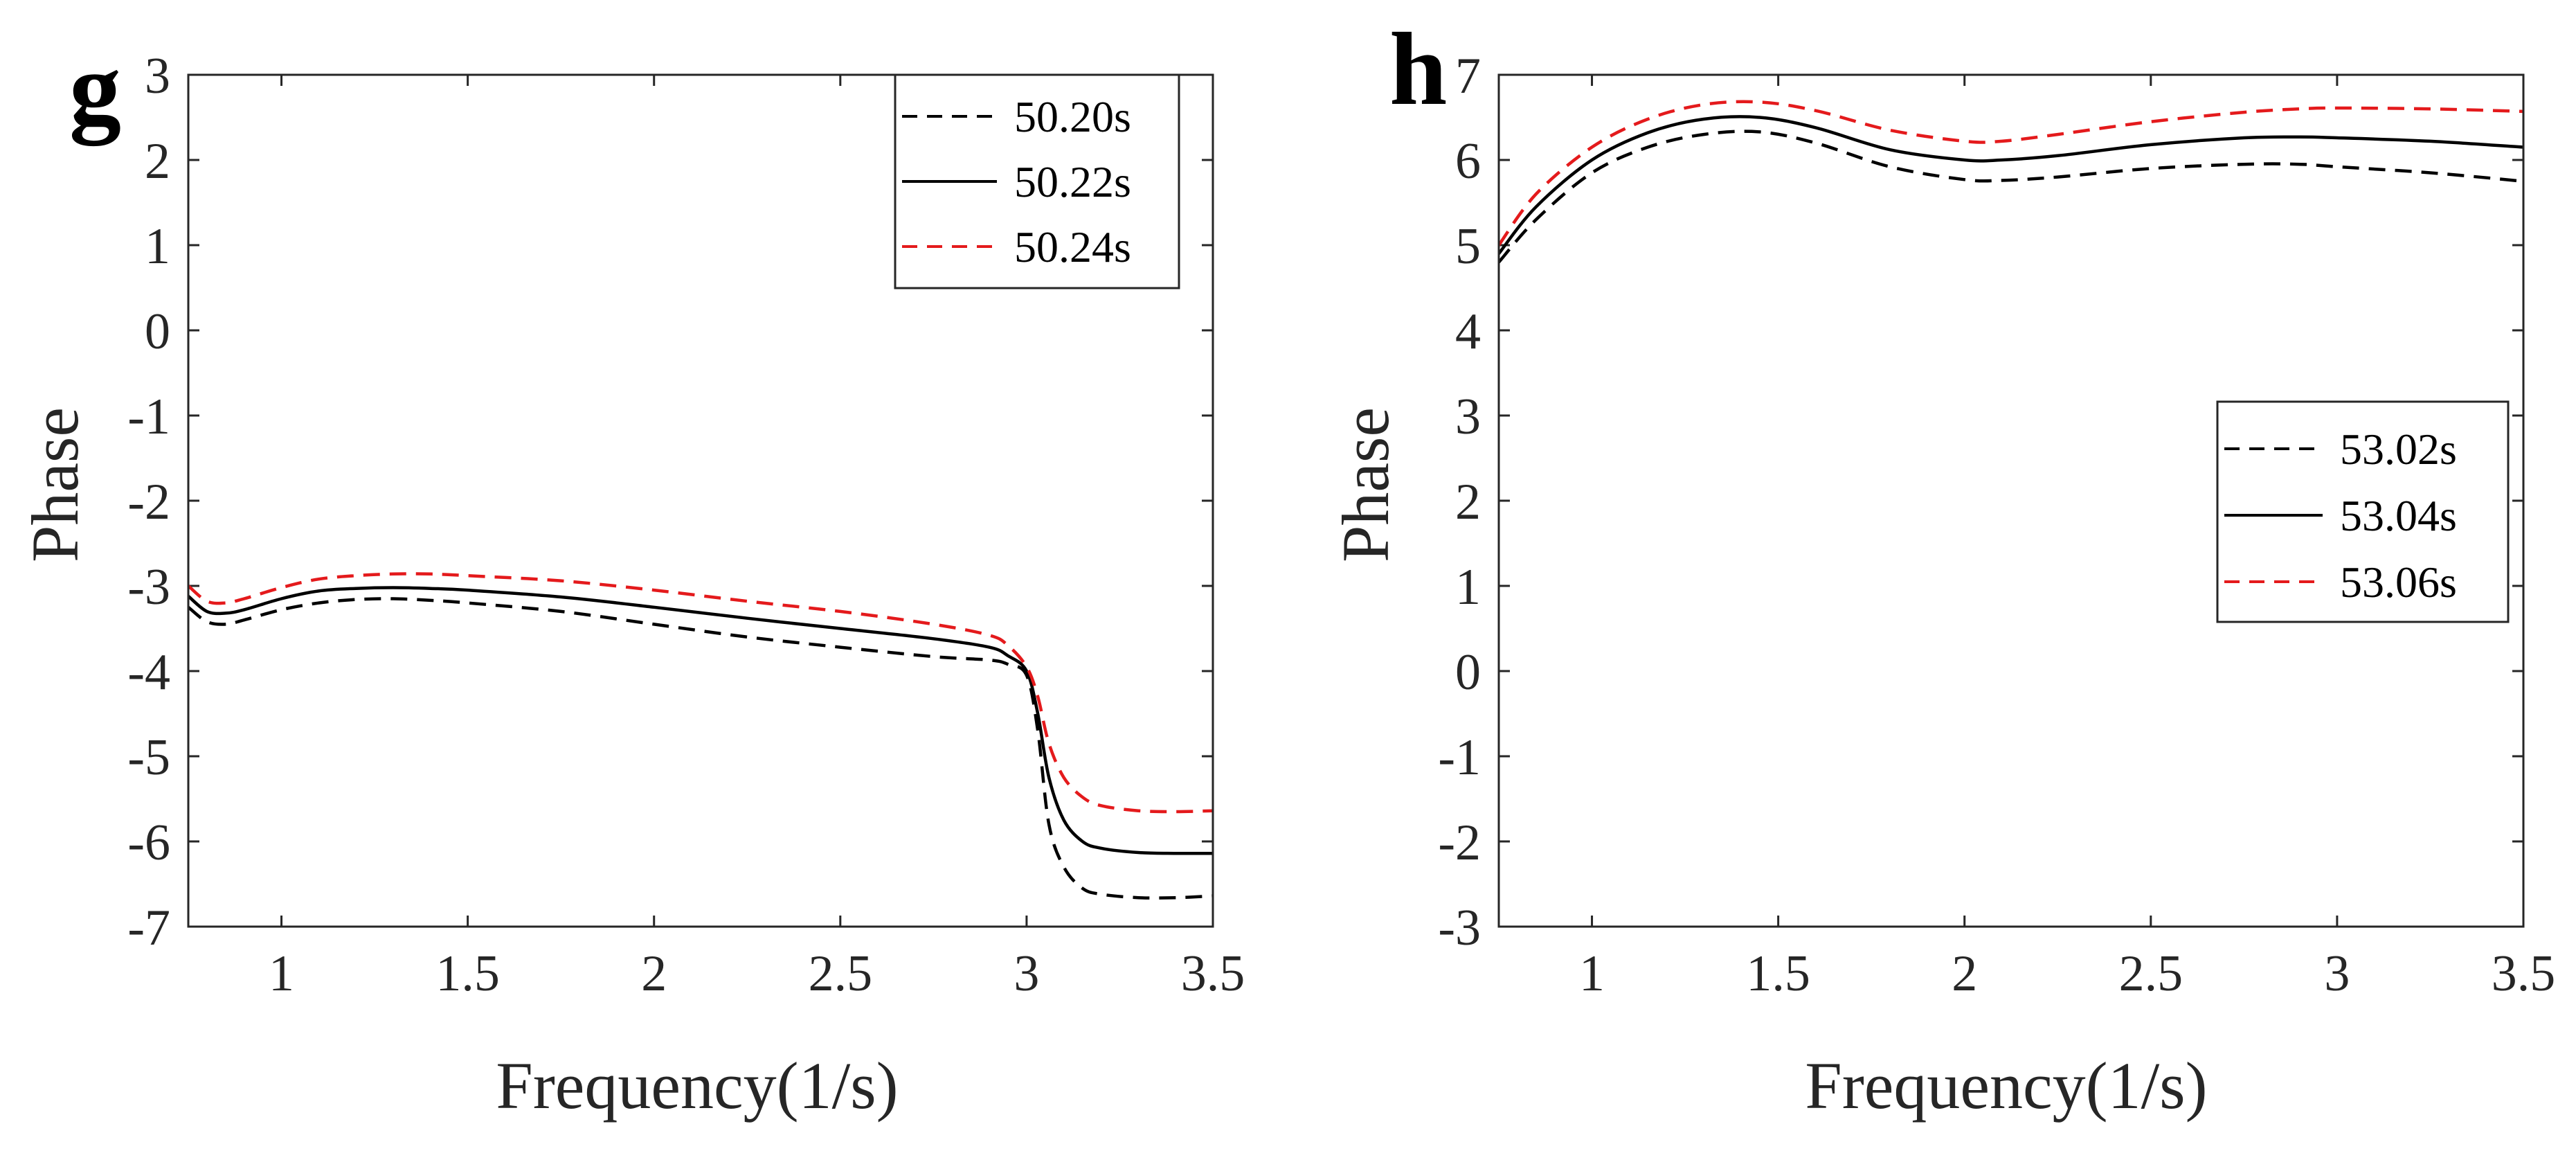  I want to click on panel-label-h: h, so click(1418, 69).